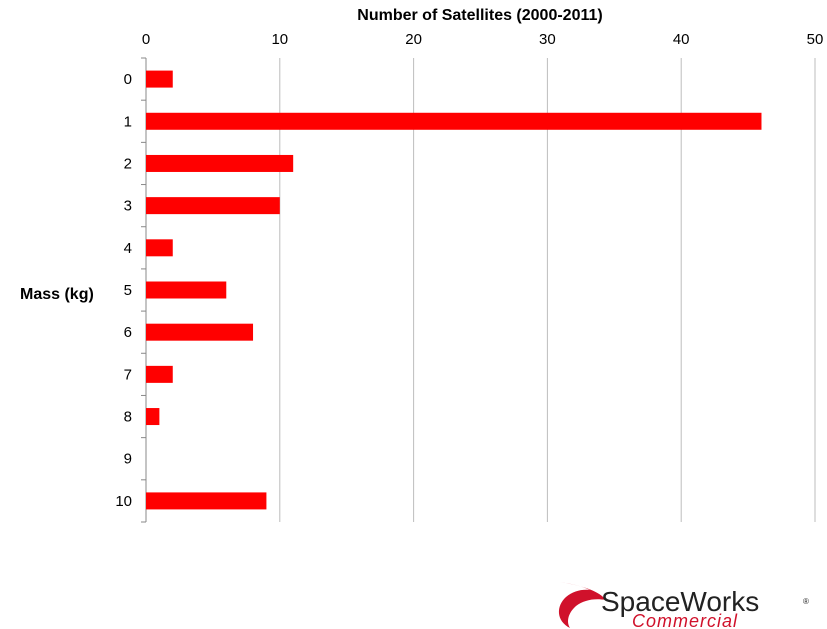 This screenshot has height=629, width=827. Describe the element at coordinates (685, 620) in the screenshot. I see `logo-subtitle: Commercial` at that location.